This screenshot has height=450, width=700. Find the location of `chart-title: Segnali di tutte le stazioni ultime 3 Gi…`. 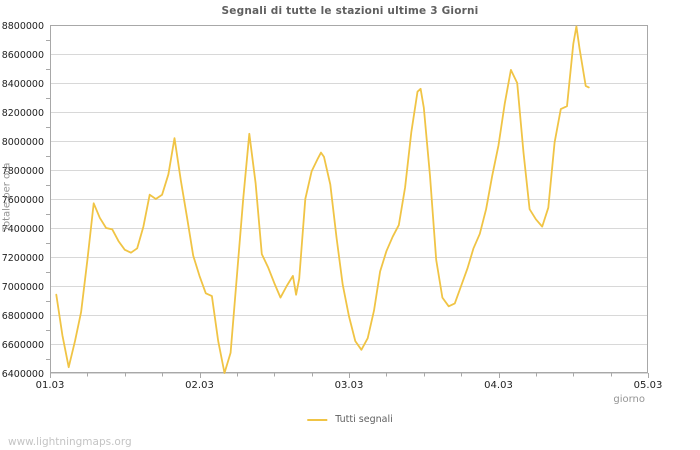

chart-title: Segnali di tutte le stazioni ultime 3 Gi… is located at coordinates (350, 11).